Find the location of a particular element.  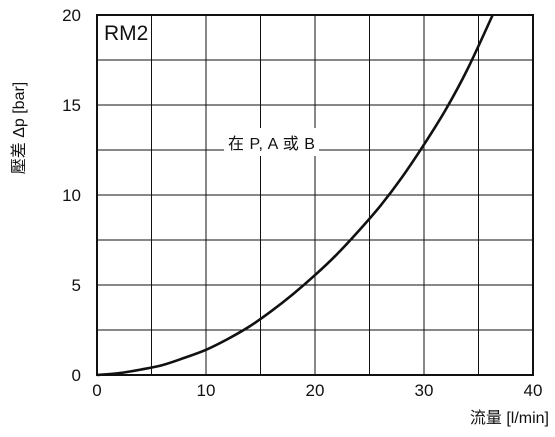

x-tick-label: 40 is located at coordinates (533, 390).